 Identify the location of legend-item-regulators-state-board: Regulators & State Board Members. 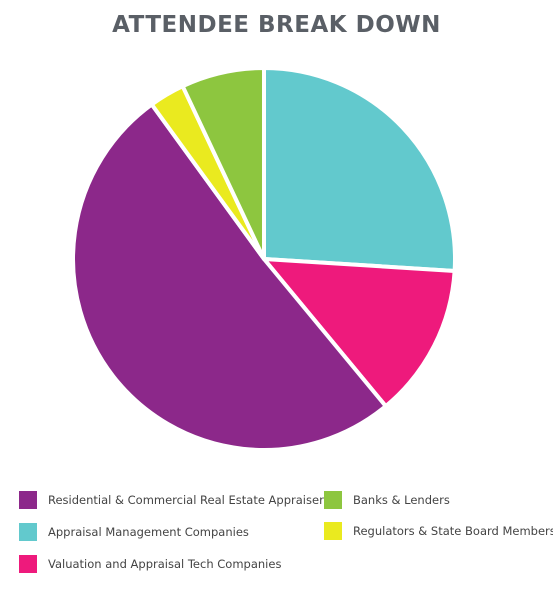
(438, 531).